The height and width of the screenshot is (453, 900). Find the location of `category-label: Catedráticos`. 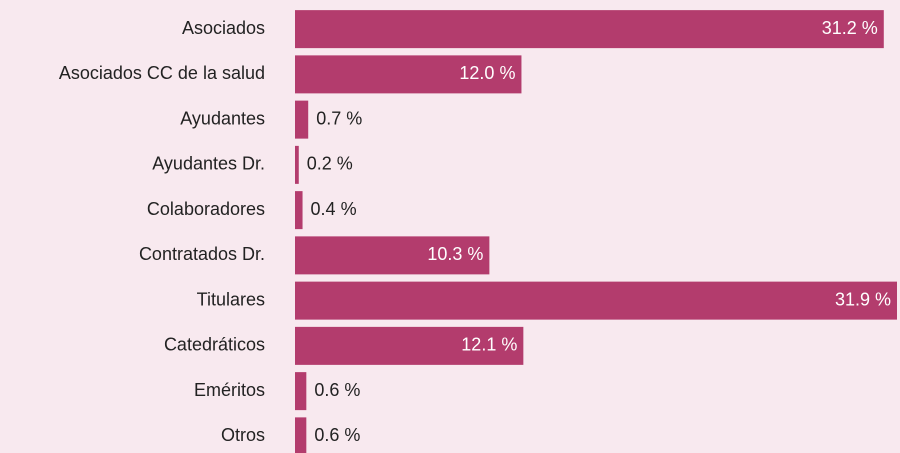

category-label: Catedráticos is located at coordinates (214, 345).